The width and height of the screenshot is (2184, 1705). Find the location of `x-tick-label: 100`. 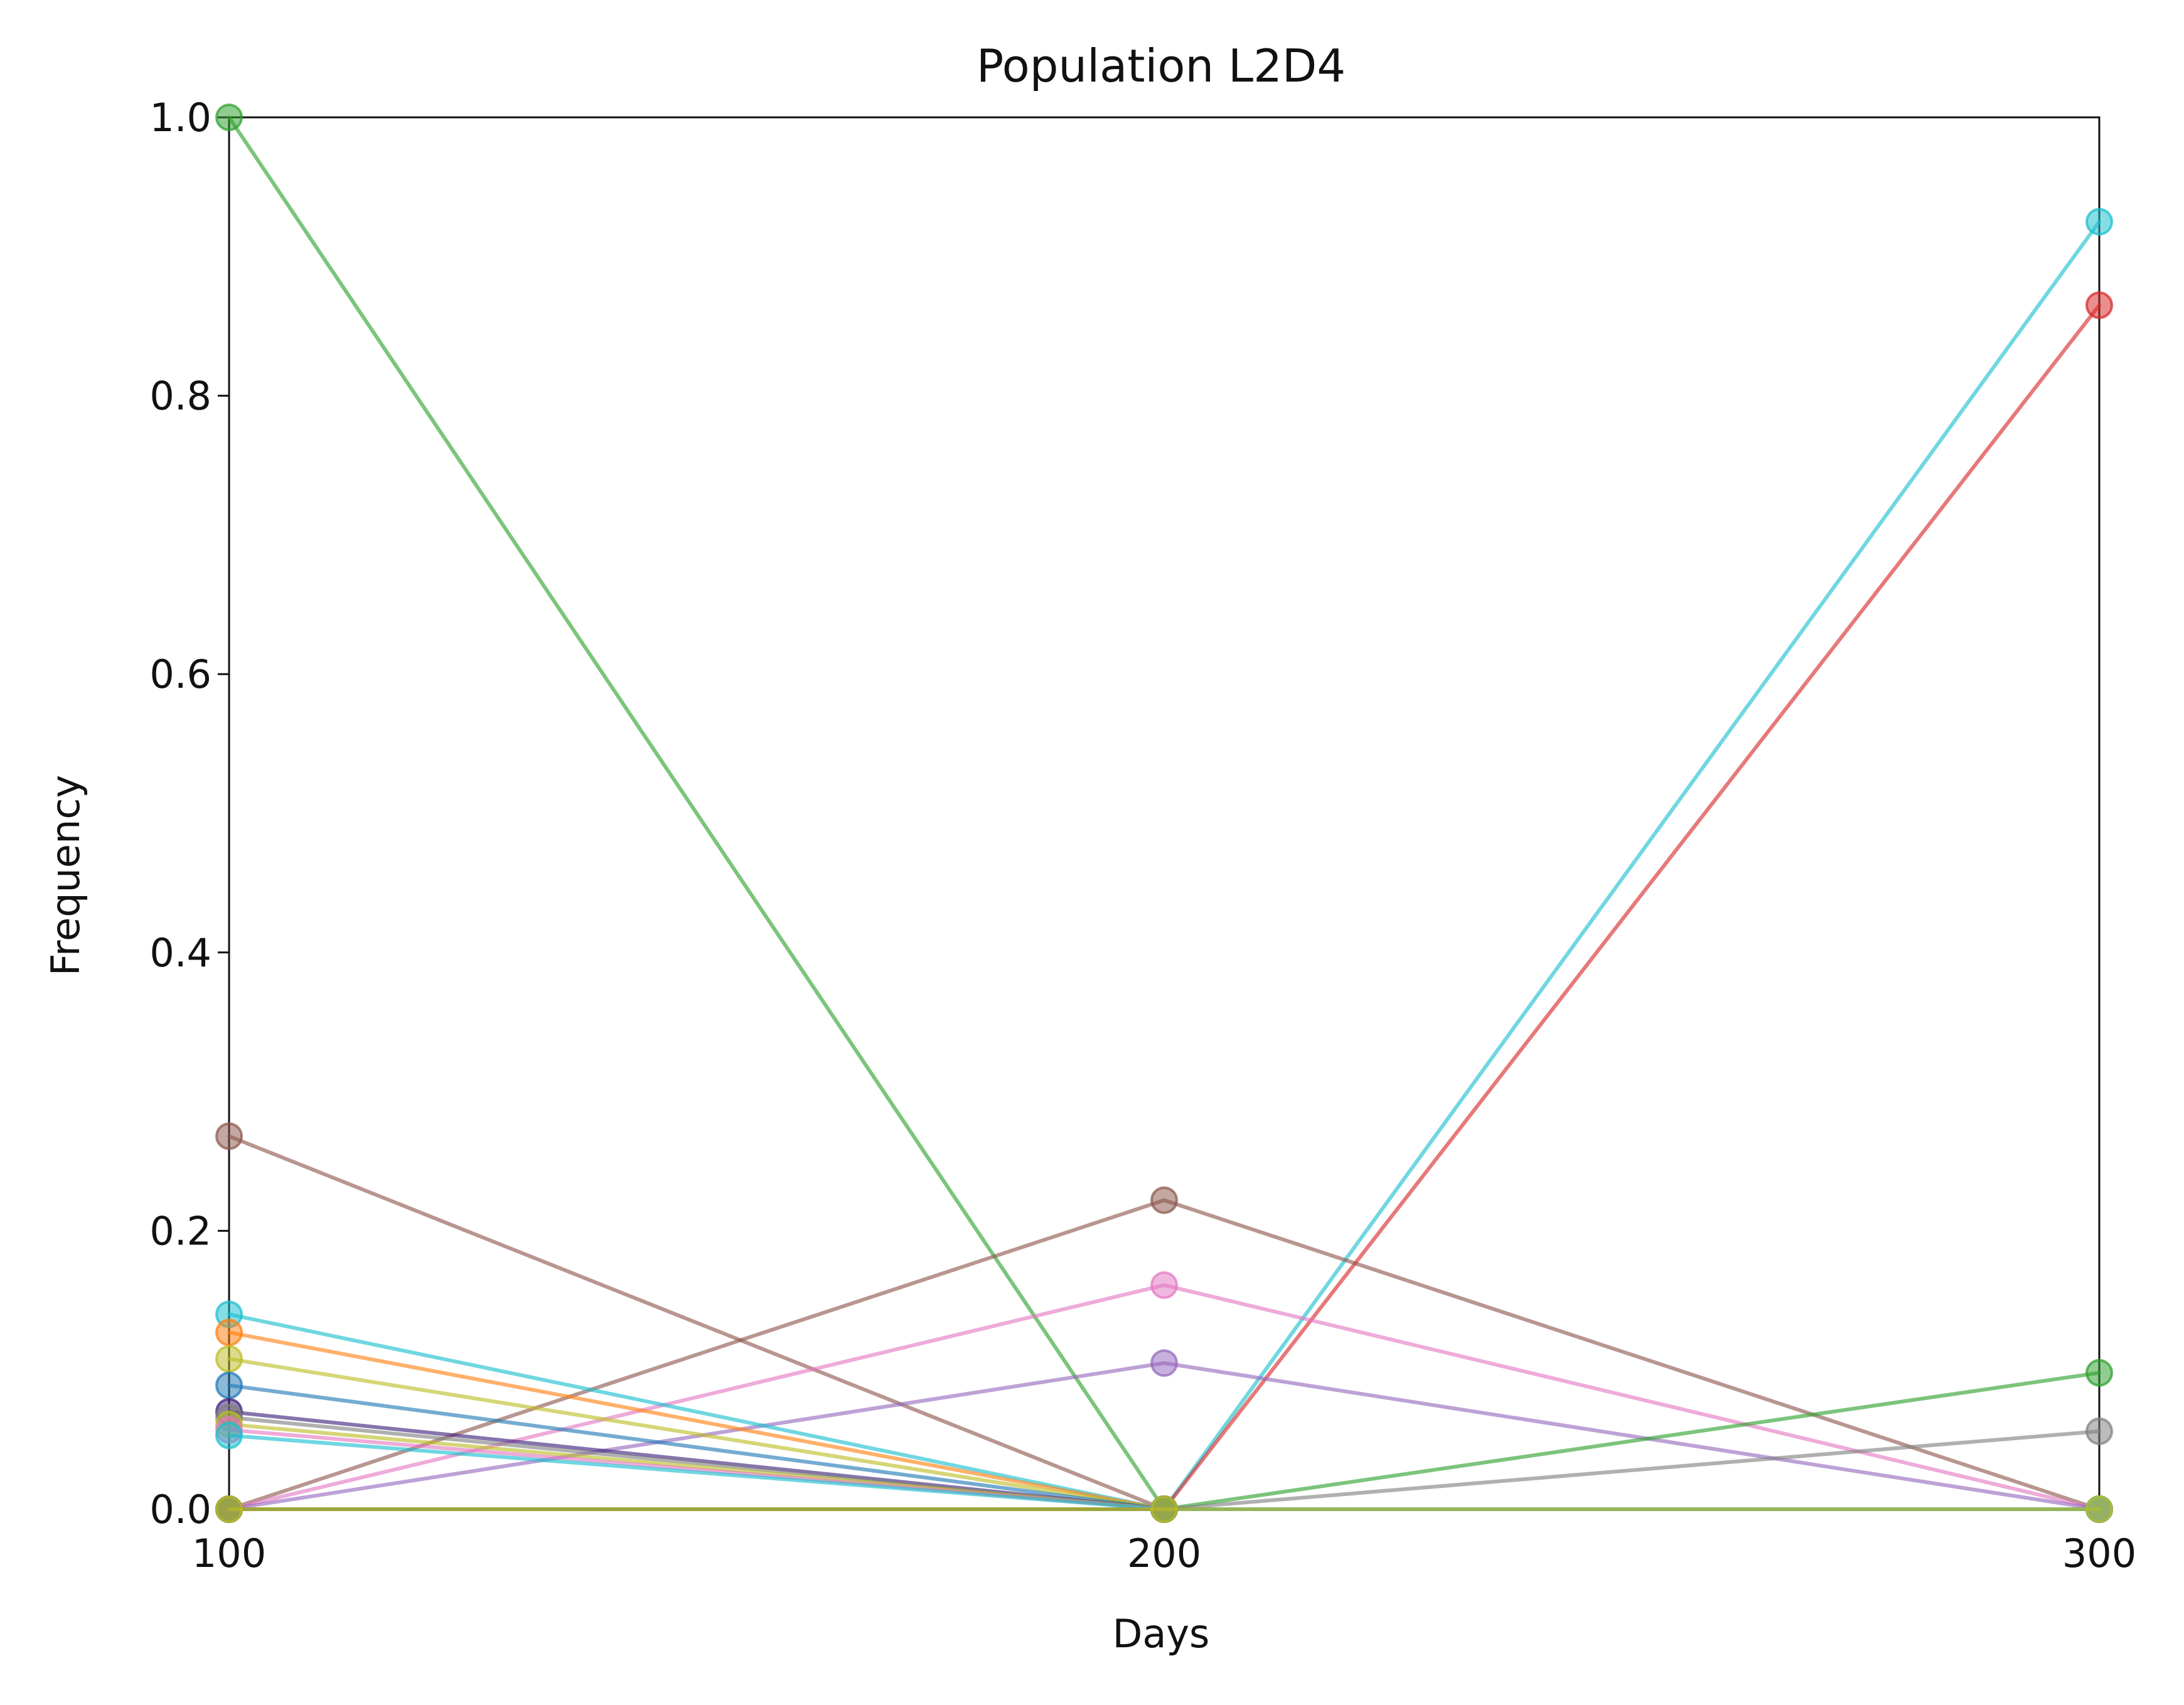

x-tick-label: 100 is located at coordinates (229, 1553).